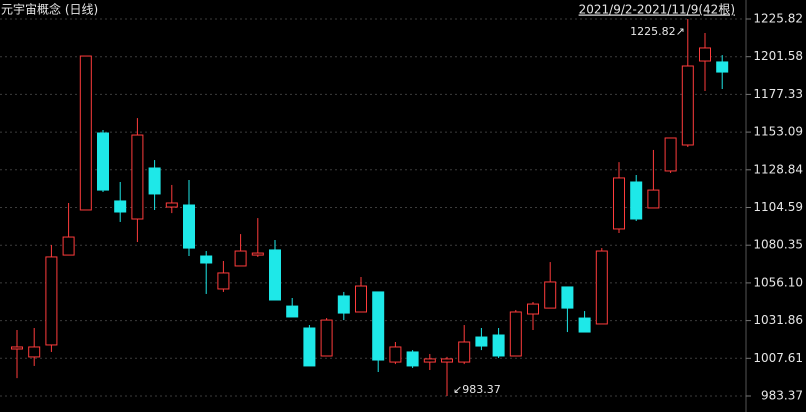 The height and width of the screenshot is (412, 806). Describe the element at coordinates (778, 207) in the screenshot. I see `y-tick-label: 1104.59` at that location.